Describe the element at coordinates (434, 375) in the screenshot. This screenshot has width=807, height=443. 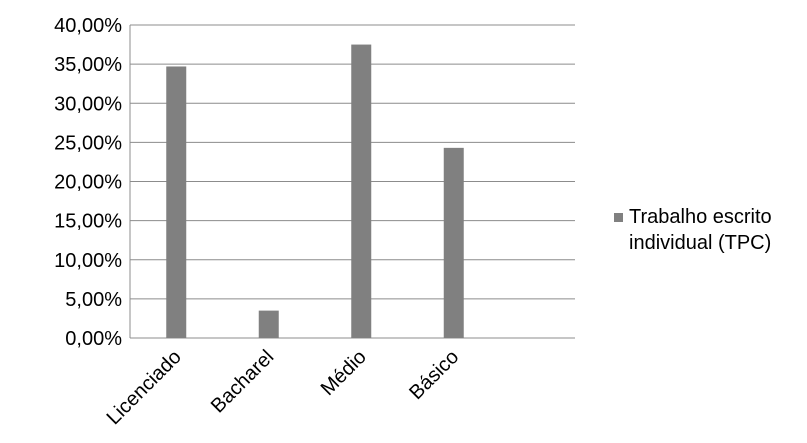
I see `x-tick-label: Básico` at that location.